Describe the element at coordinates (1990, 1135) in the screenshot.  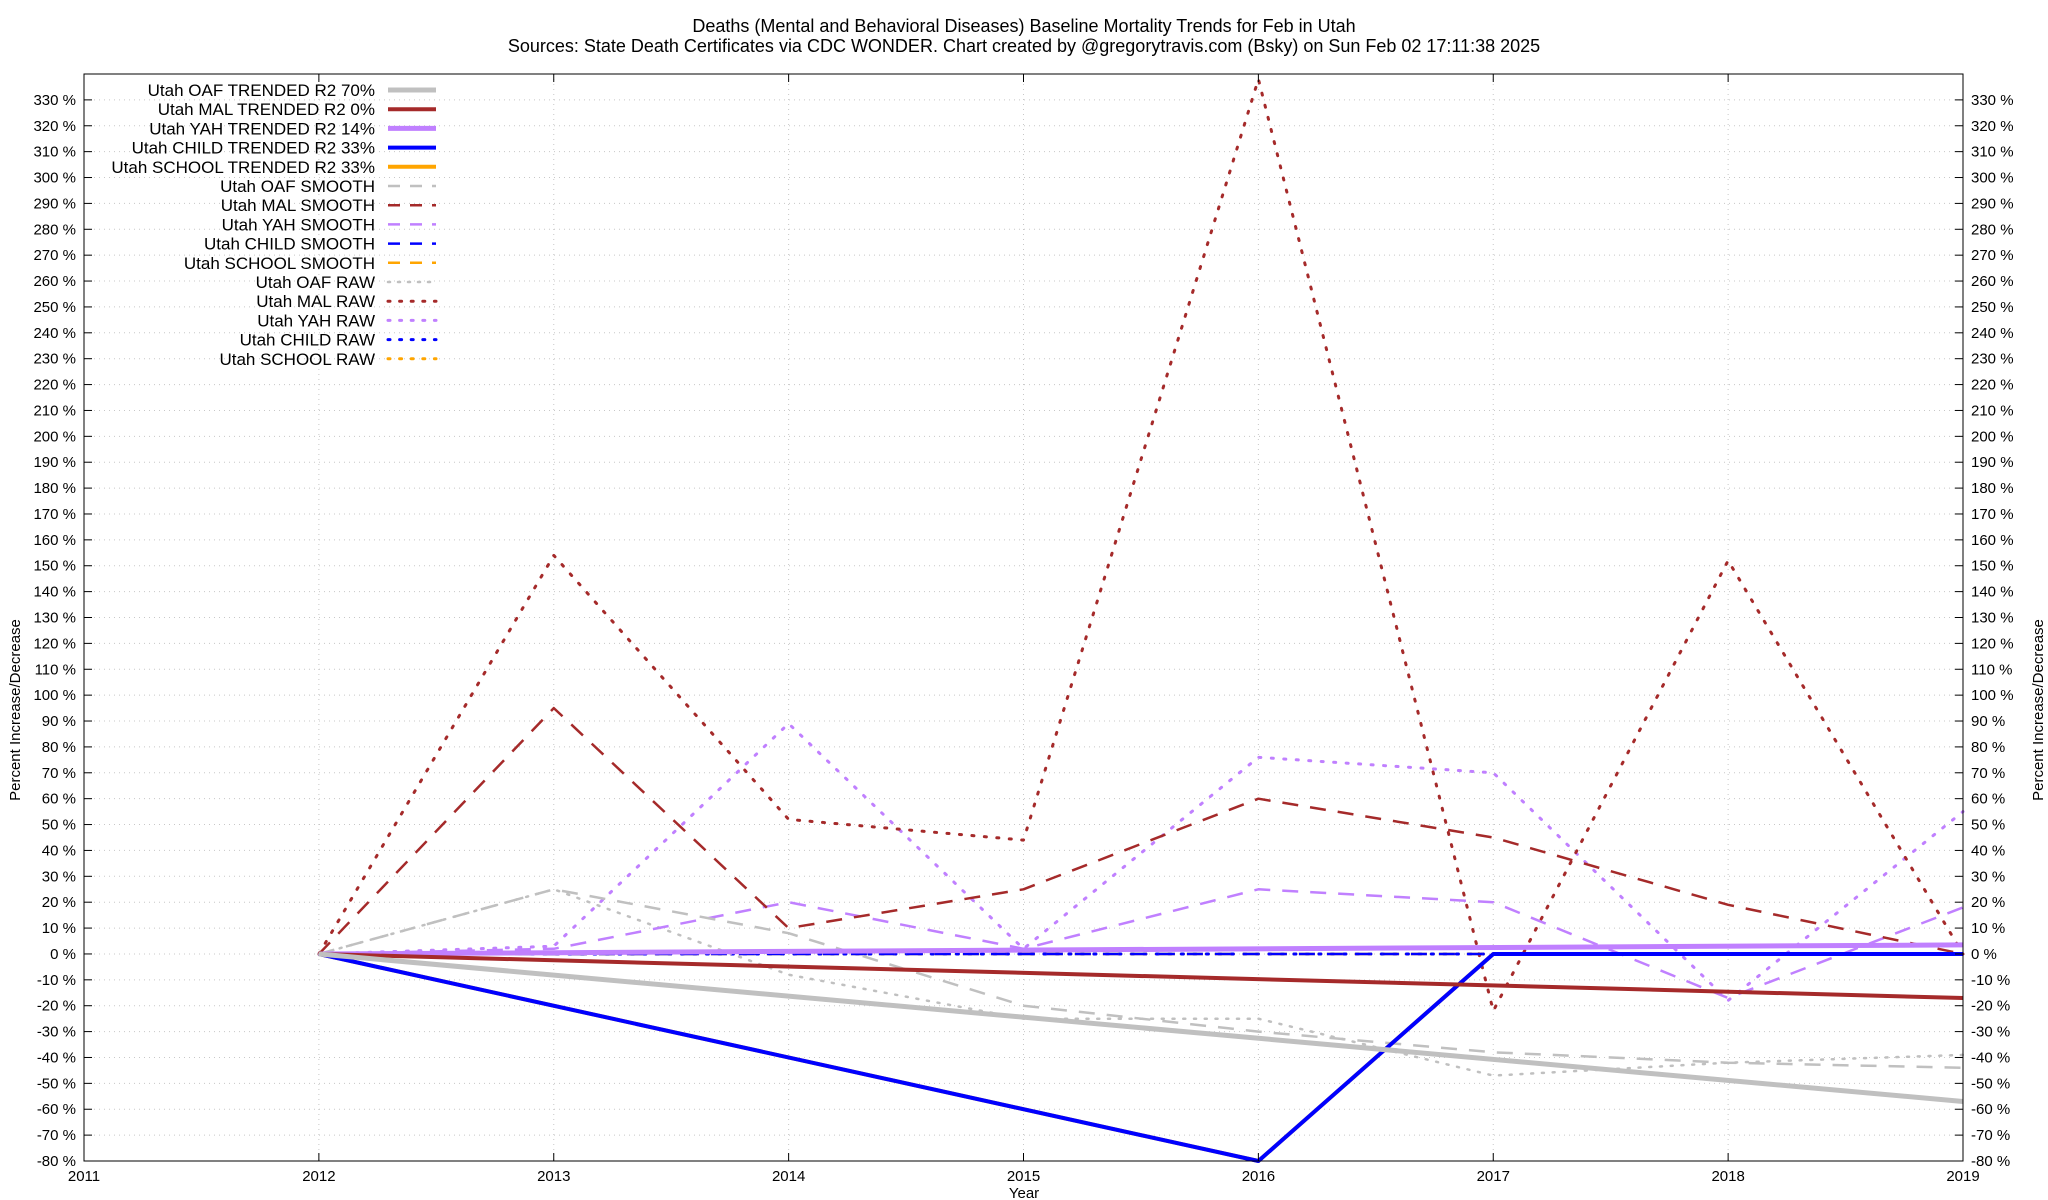
I see `y2-tick-label: -70 %` at that location.